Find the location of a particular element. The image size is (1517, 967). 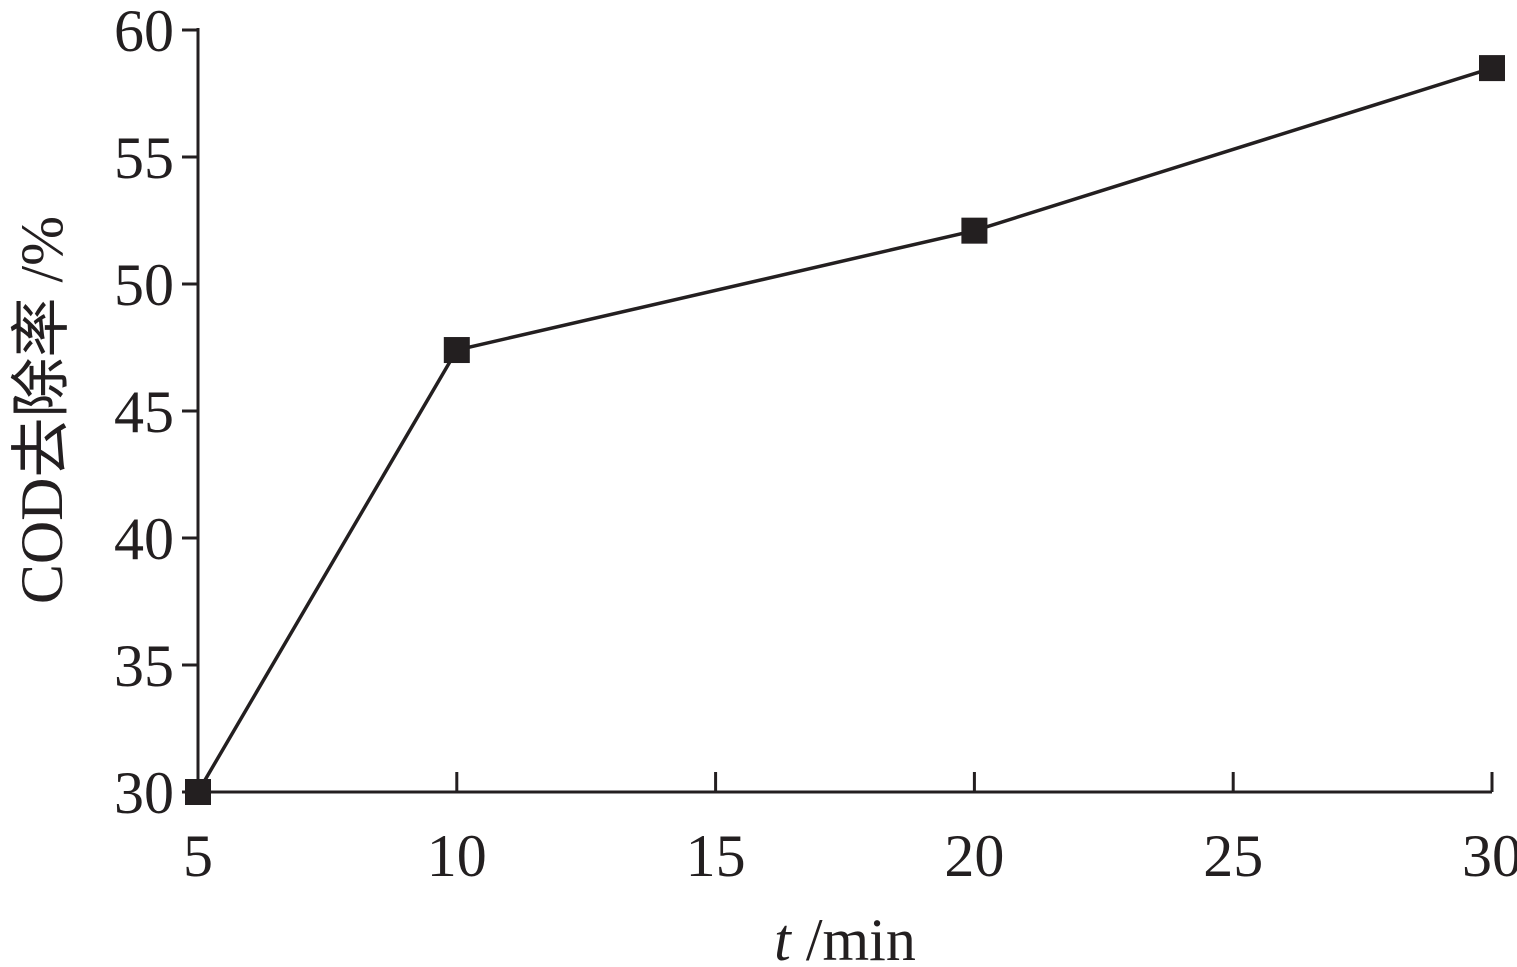

y-tick-label: 30 is located at coordinates (144, 793).